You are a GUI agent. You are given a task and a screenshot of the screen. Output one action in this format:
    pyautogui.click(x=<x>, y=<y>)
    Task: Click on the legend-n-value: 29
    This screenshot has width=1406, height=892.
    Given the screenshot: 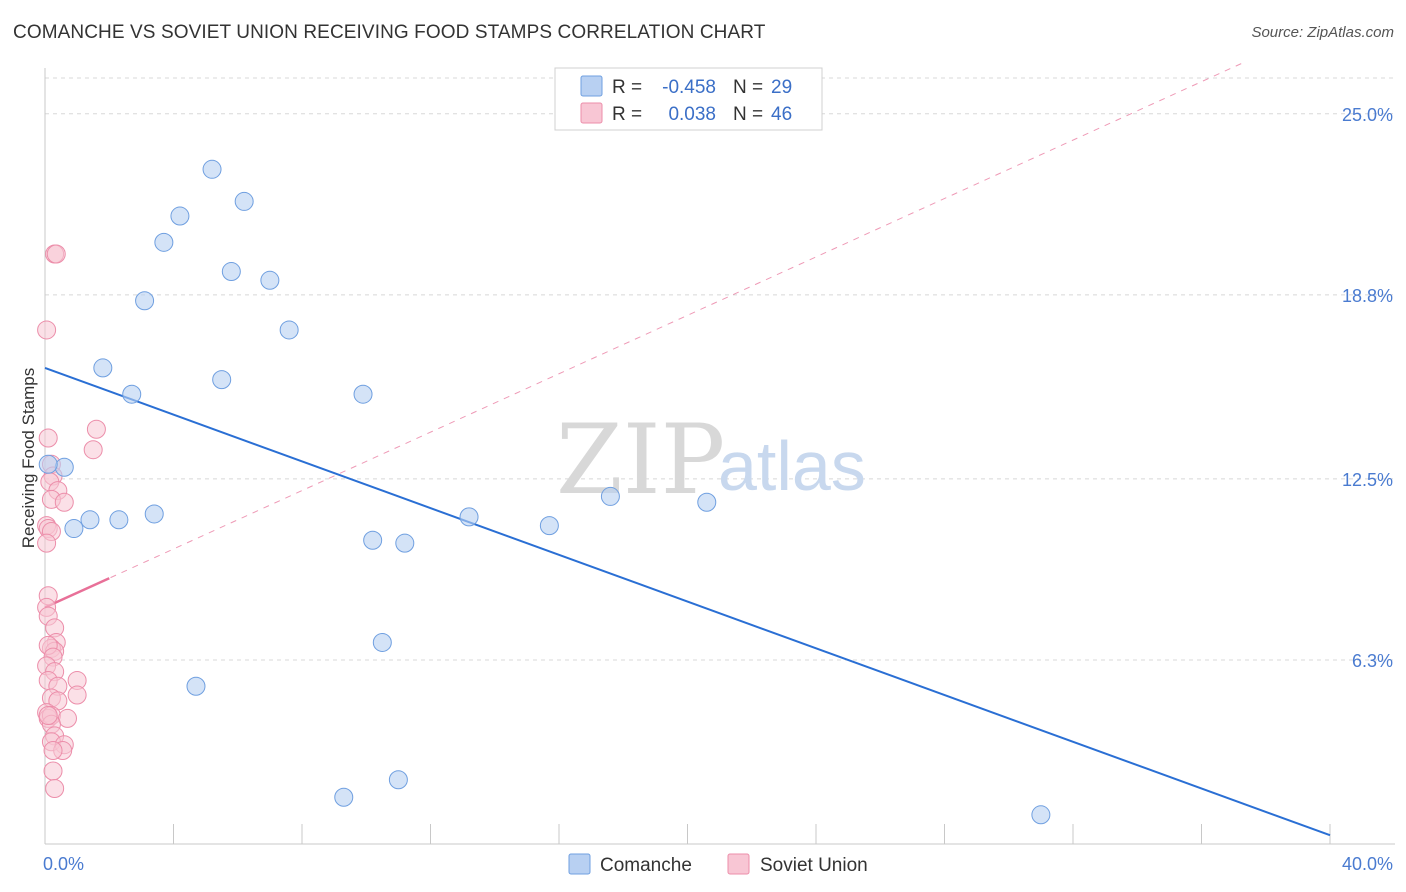 What is the action you would take?
    pyautogui.click(x=781, y=87)
    